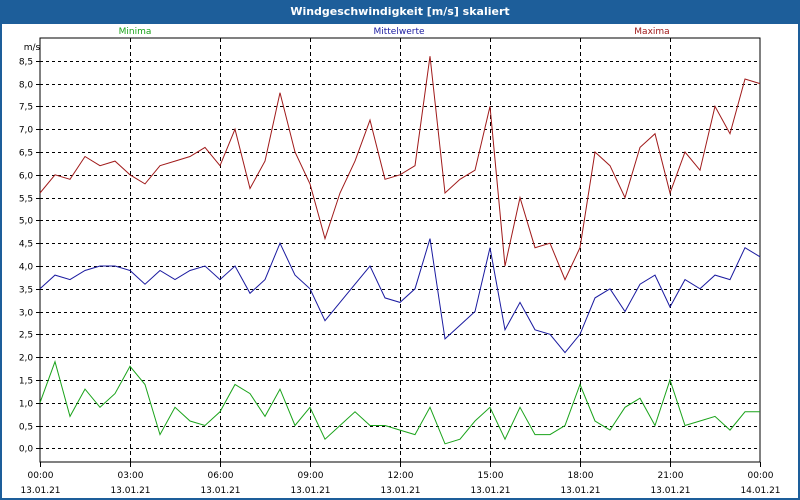 This screenshot has height=500, width=800. Describe the element at coordinates (26, 63) in the screenshot. I see `y-tick-label: 8,5` at that location.